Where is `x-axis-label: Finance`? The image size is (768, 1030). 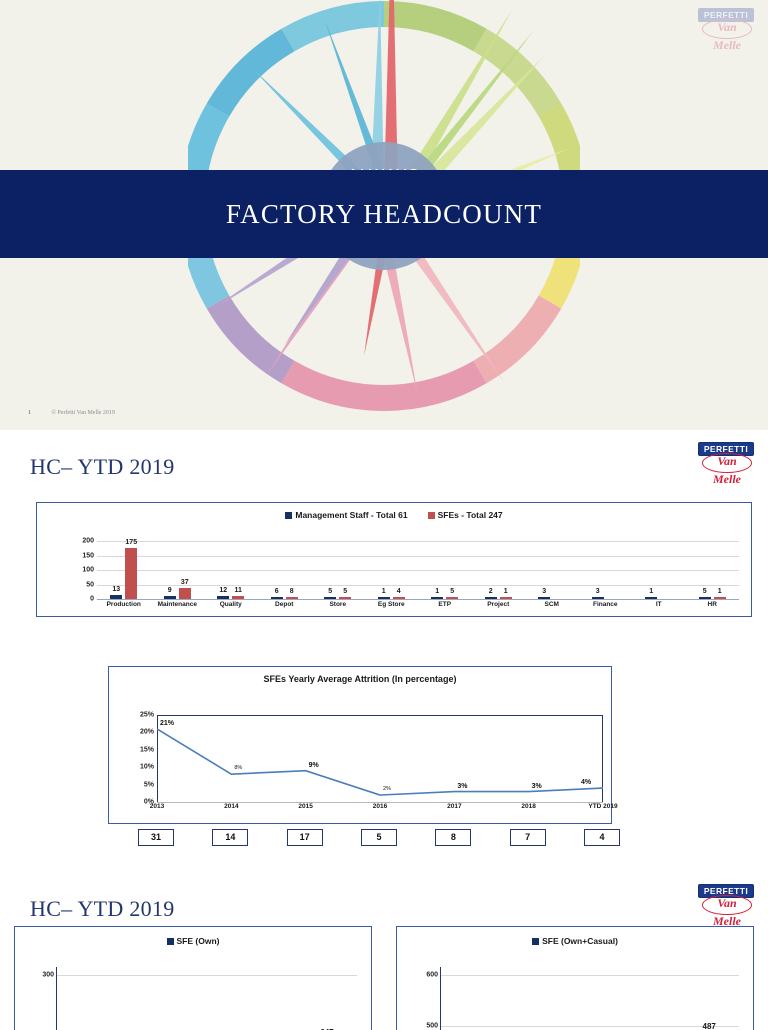
x-axis-label: Finance is located at coordinates (605, 604).